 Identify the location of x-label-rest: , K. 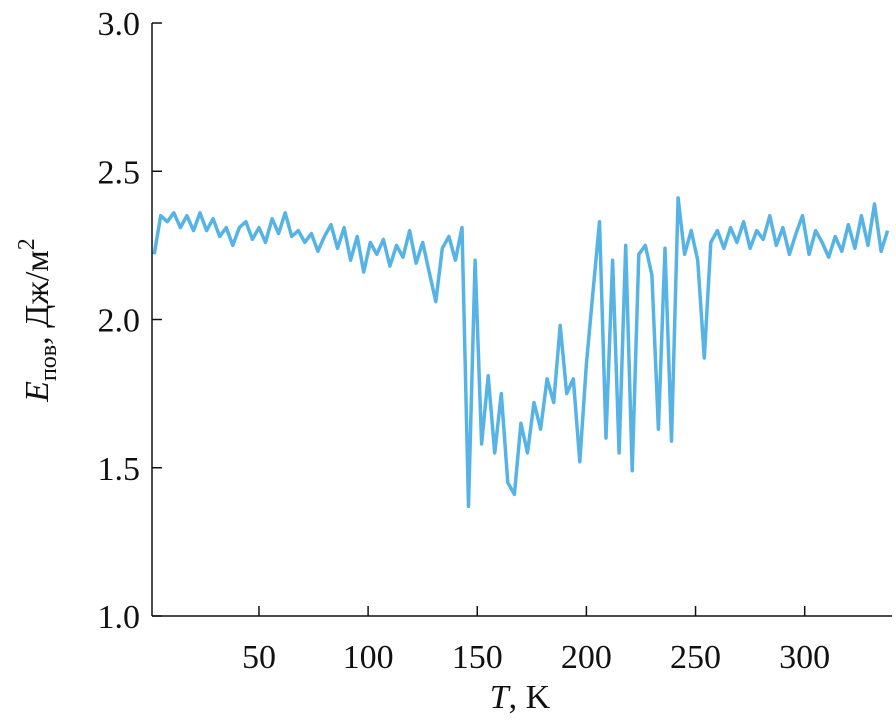
(530, 697).